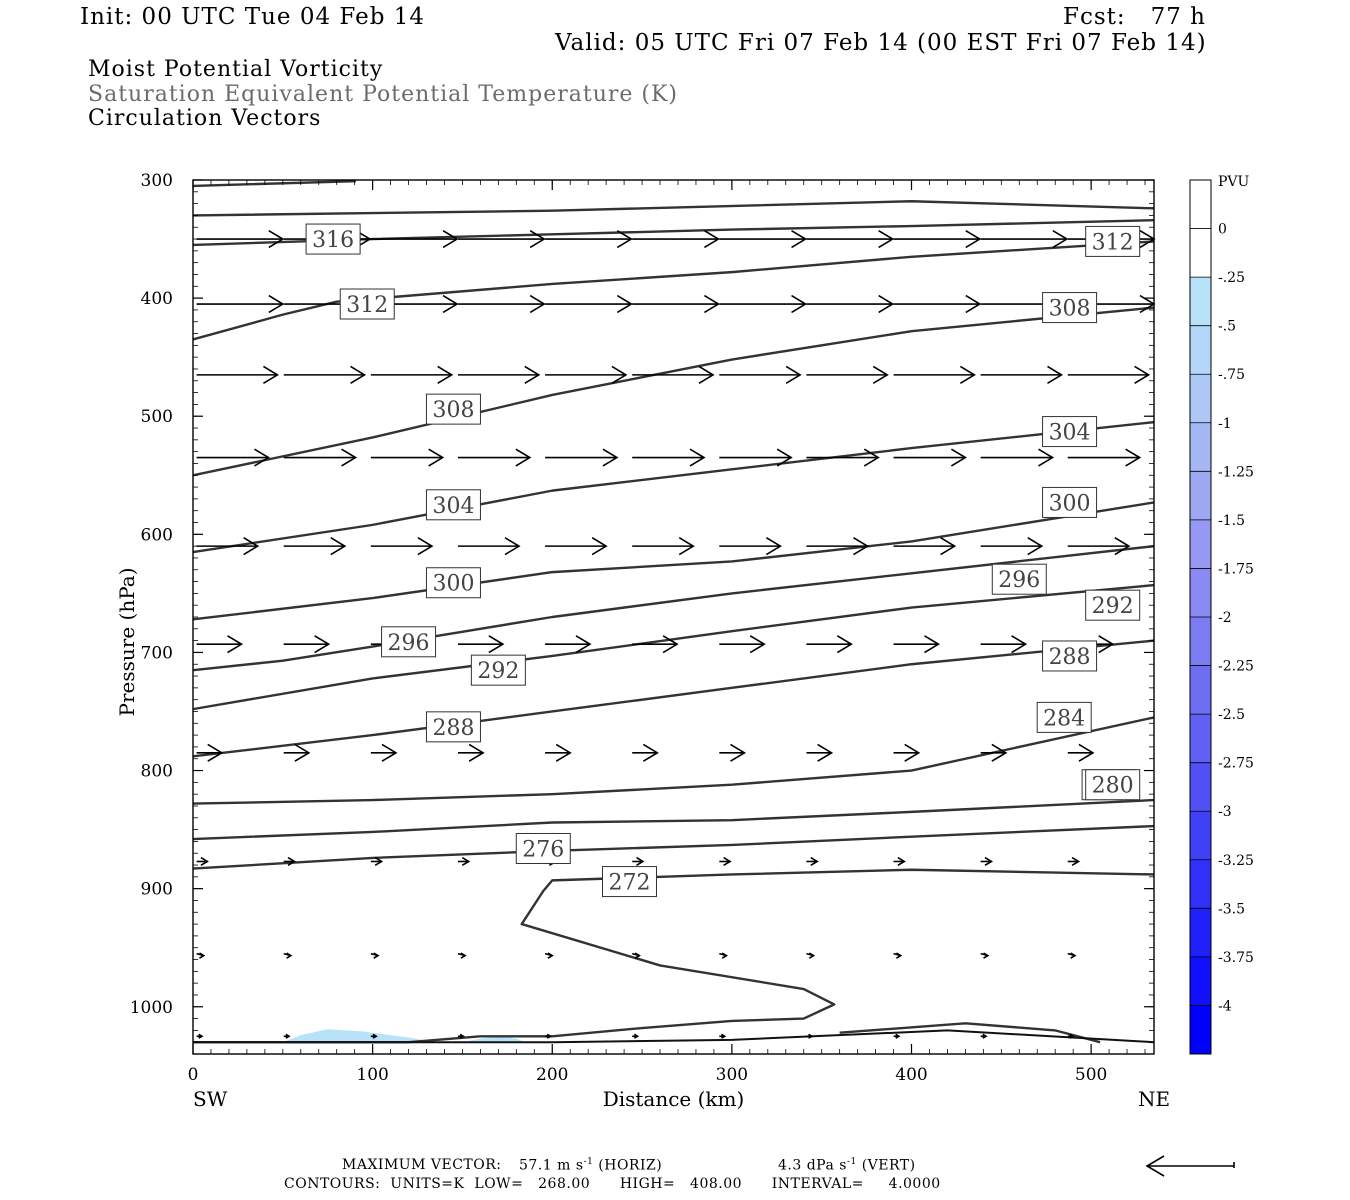  I want to click on contour-label: 272, so click(629, 883).